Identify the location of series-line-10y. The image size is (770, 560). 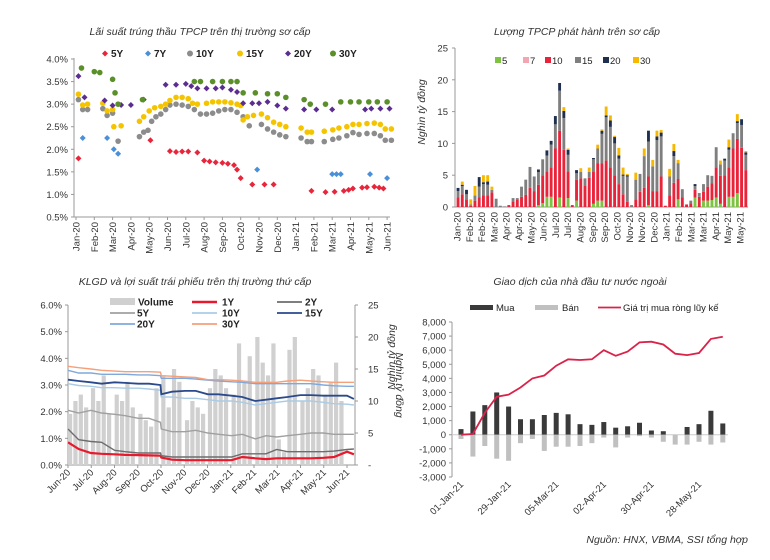
(210, 394).